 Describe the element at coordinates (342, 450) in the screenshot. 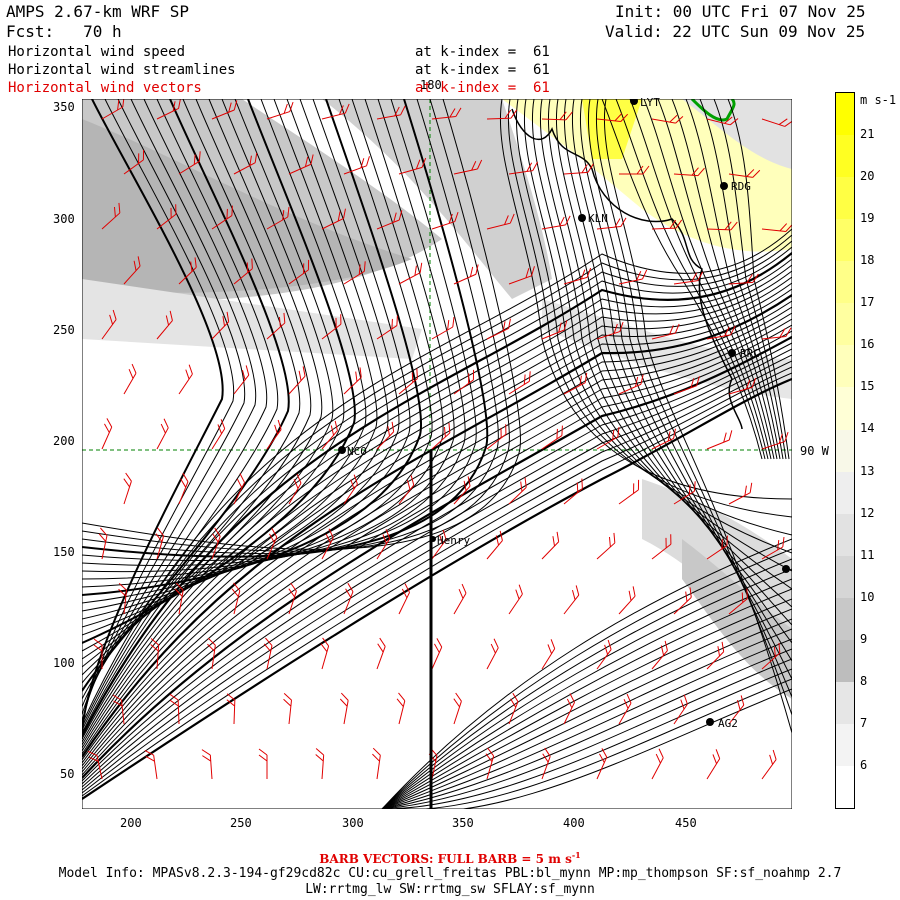

I see `station-nco-marker` at that location.